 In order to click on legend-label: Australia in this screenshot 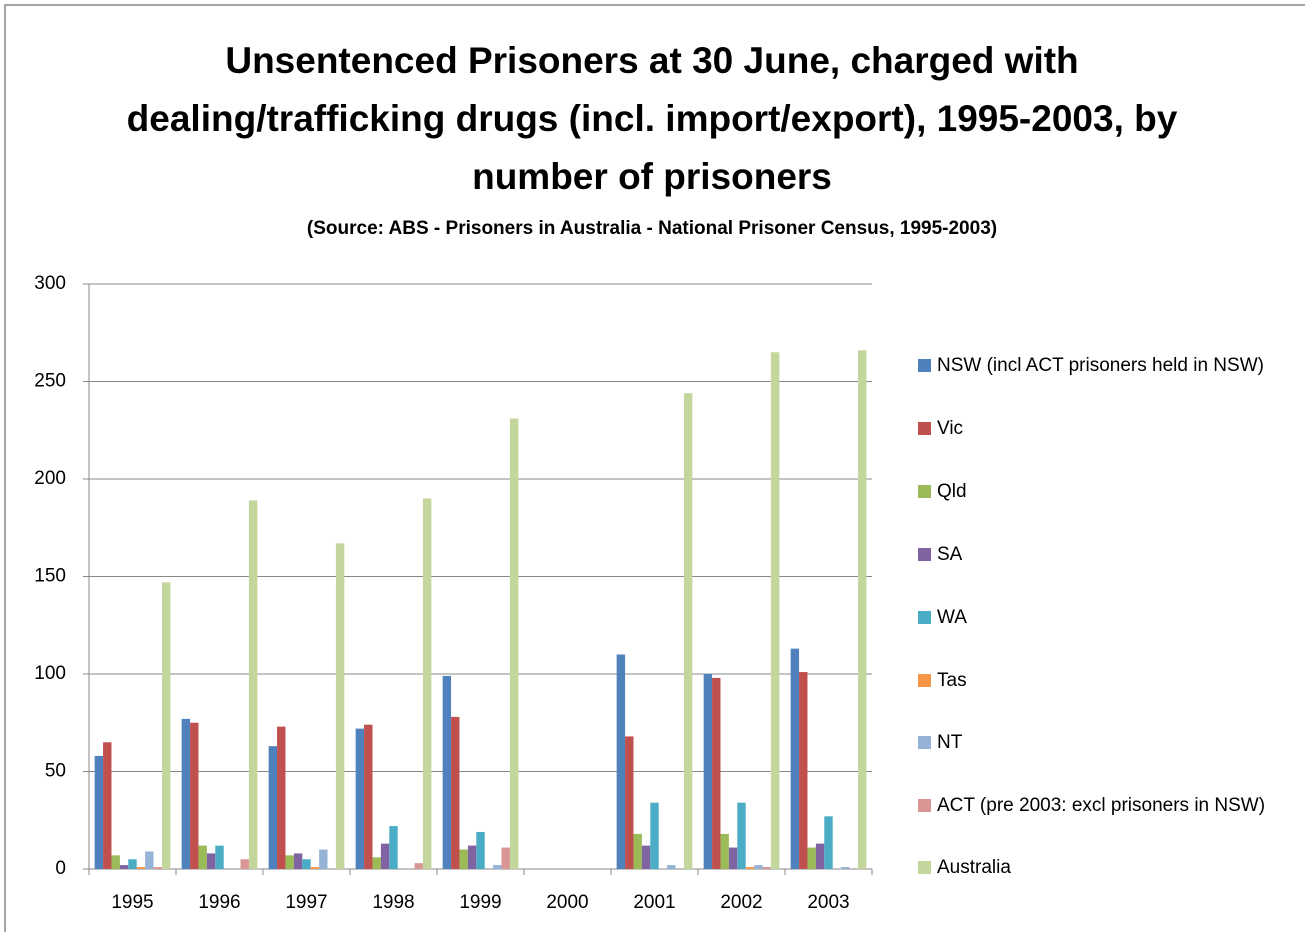, I will do `click(974, 867)`.